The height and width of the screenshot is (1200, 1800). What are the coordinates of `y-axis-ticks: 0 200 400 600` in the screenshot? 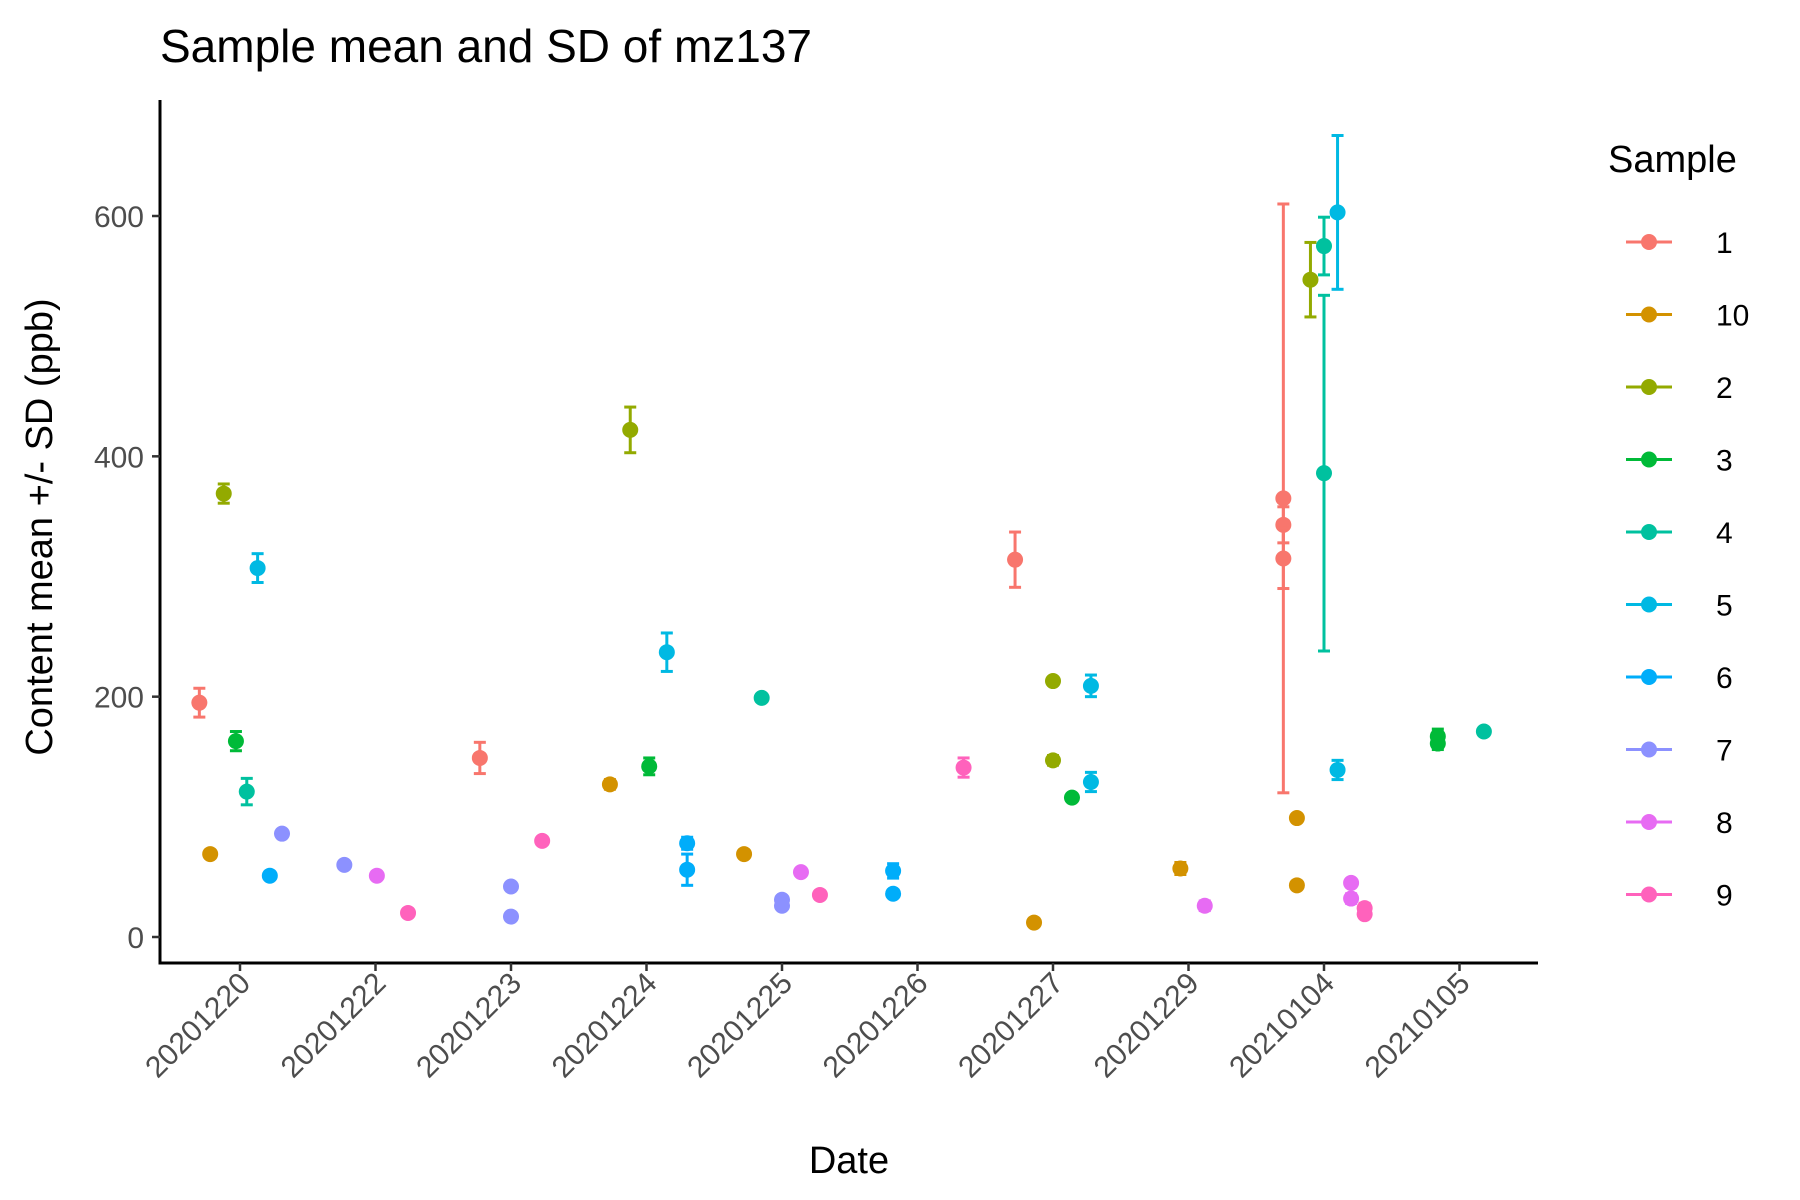 It's located at (127, 578).